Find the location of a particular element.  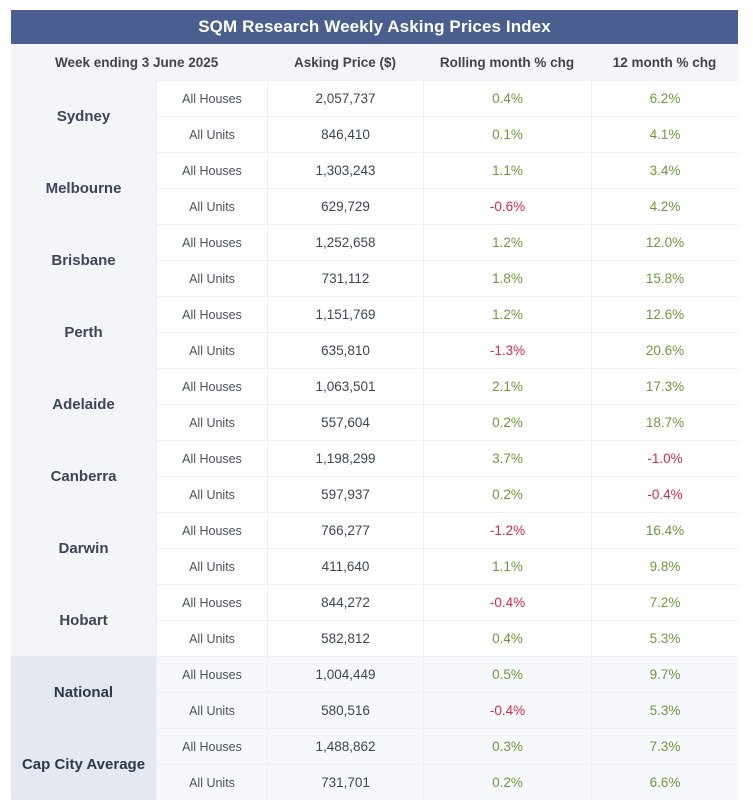

asking-price-cell: 766,277 is located at coordinates (345, 530).